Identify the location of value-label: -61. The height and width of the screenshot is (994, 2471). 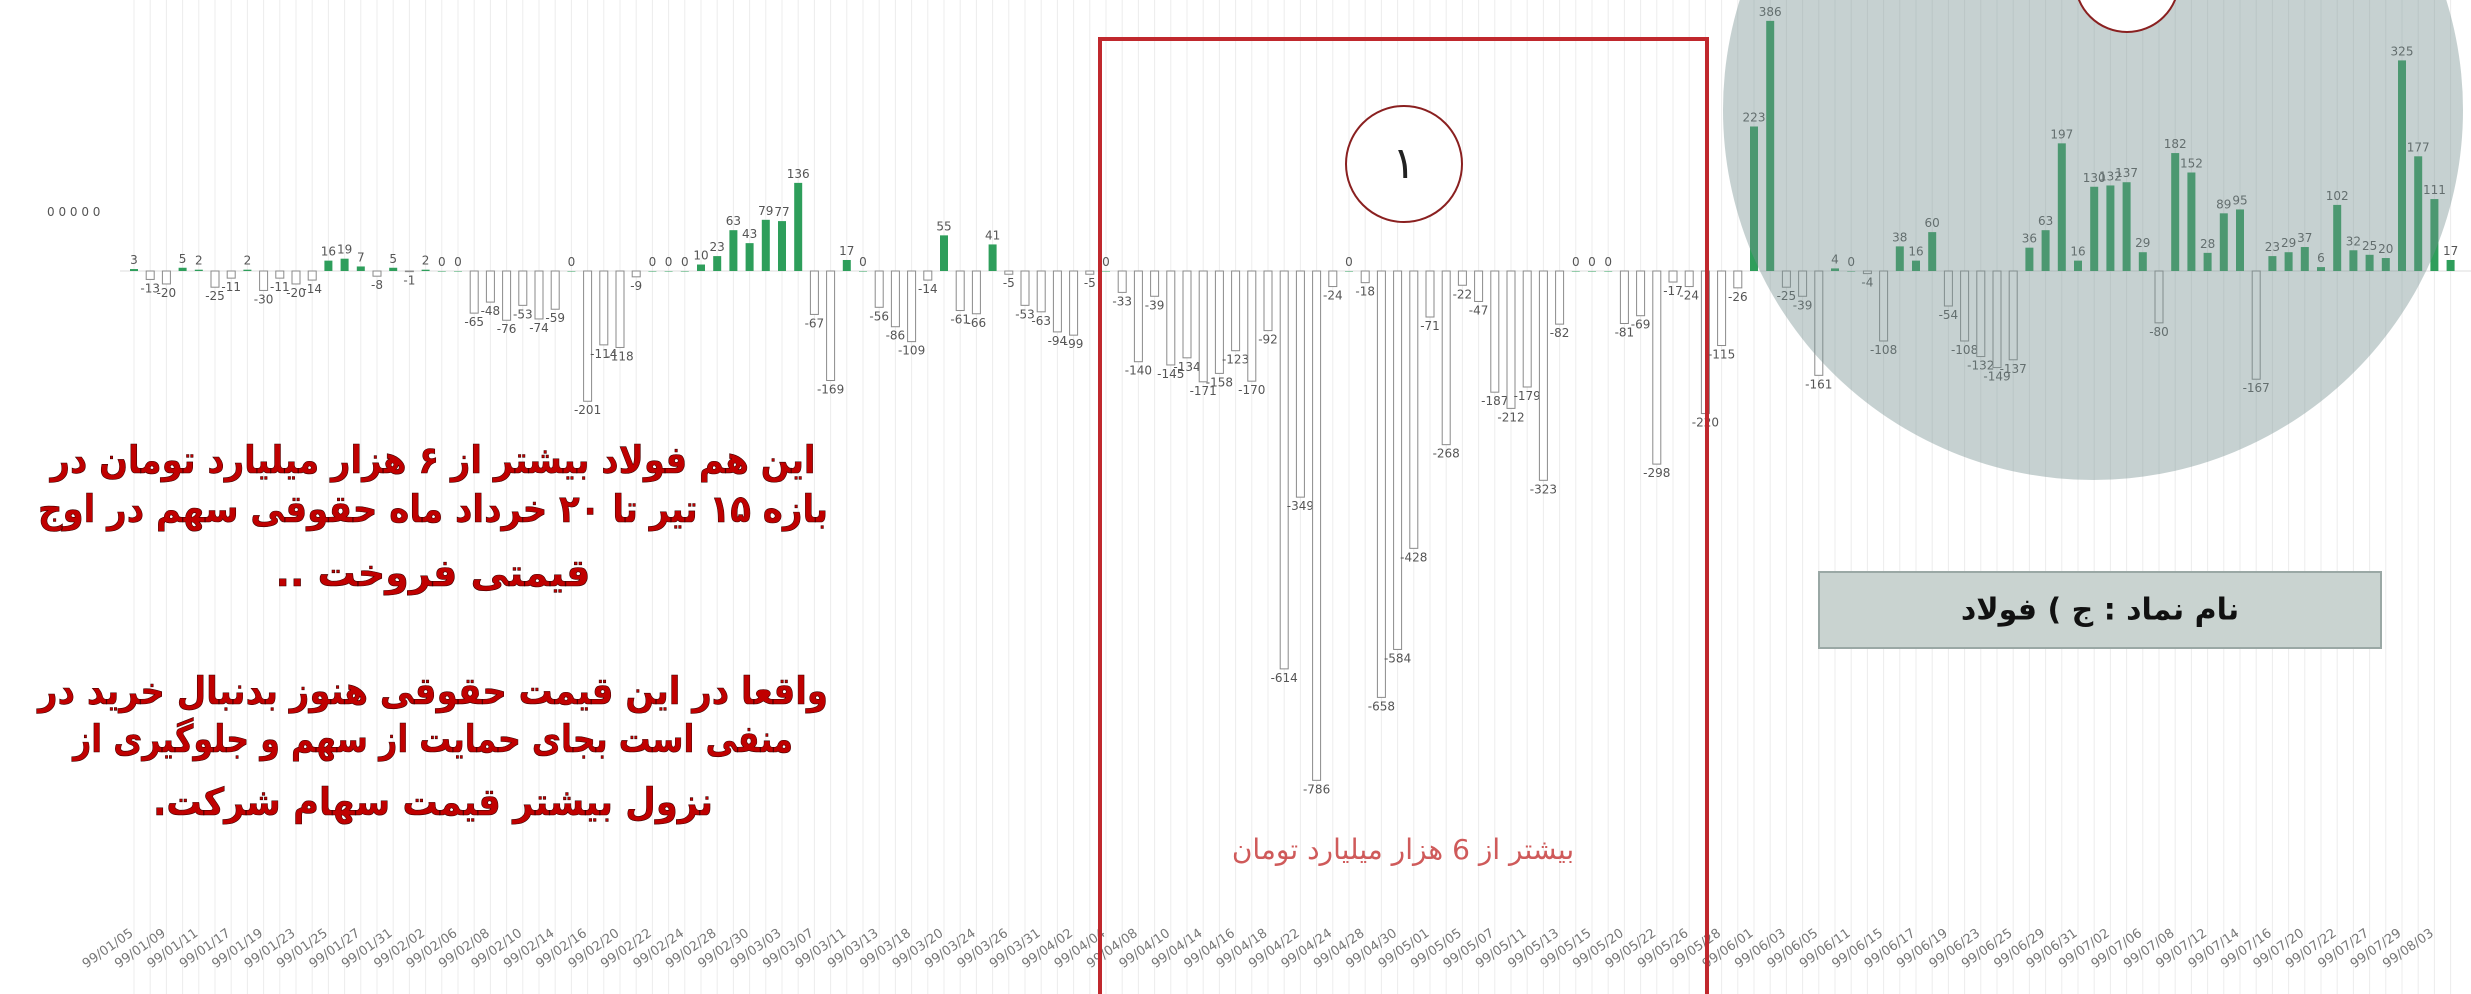
(960, 320).